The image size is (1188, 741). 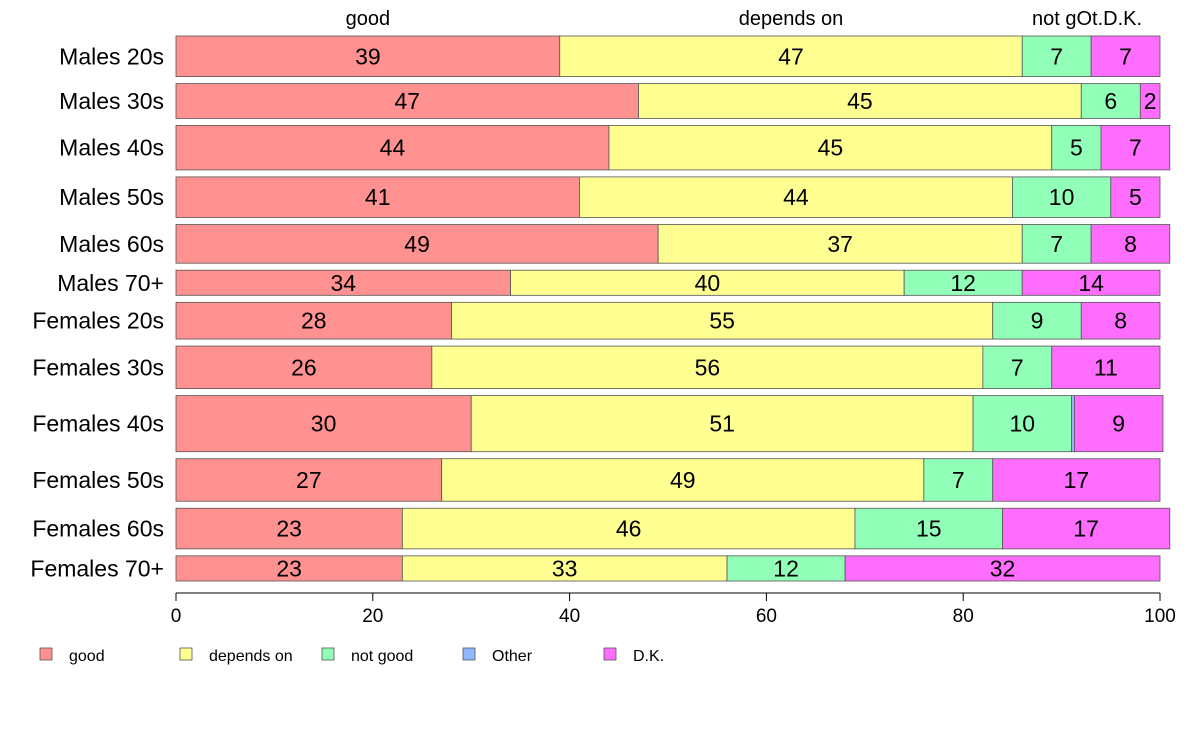 I want to click on data-label: 47, so click(x=407, y=101).